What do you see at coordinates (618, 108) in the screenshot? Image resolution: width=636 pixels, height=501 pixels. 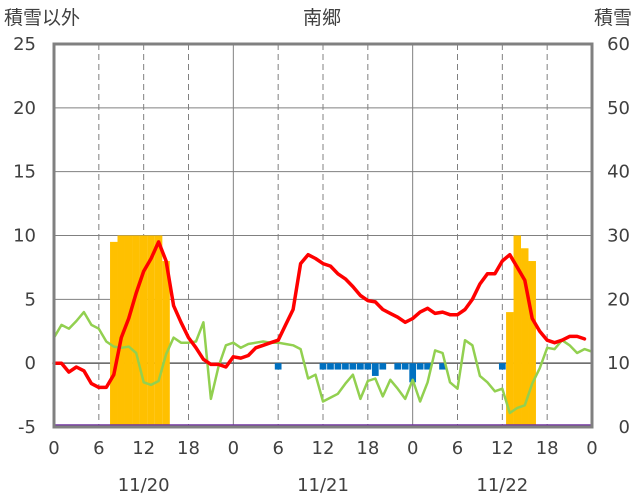 I see `right-tick-label: 50` at bounding box center [618, 108].